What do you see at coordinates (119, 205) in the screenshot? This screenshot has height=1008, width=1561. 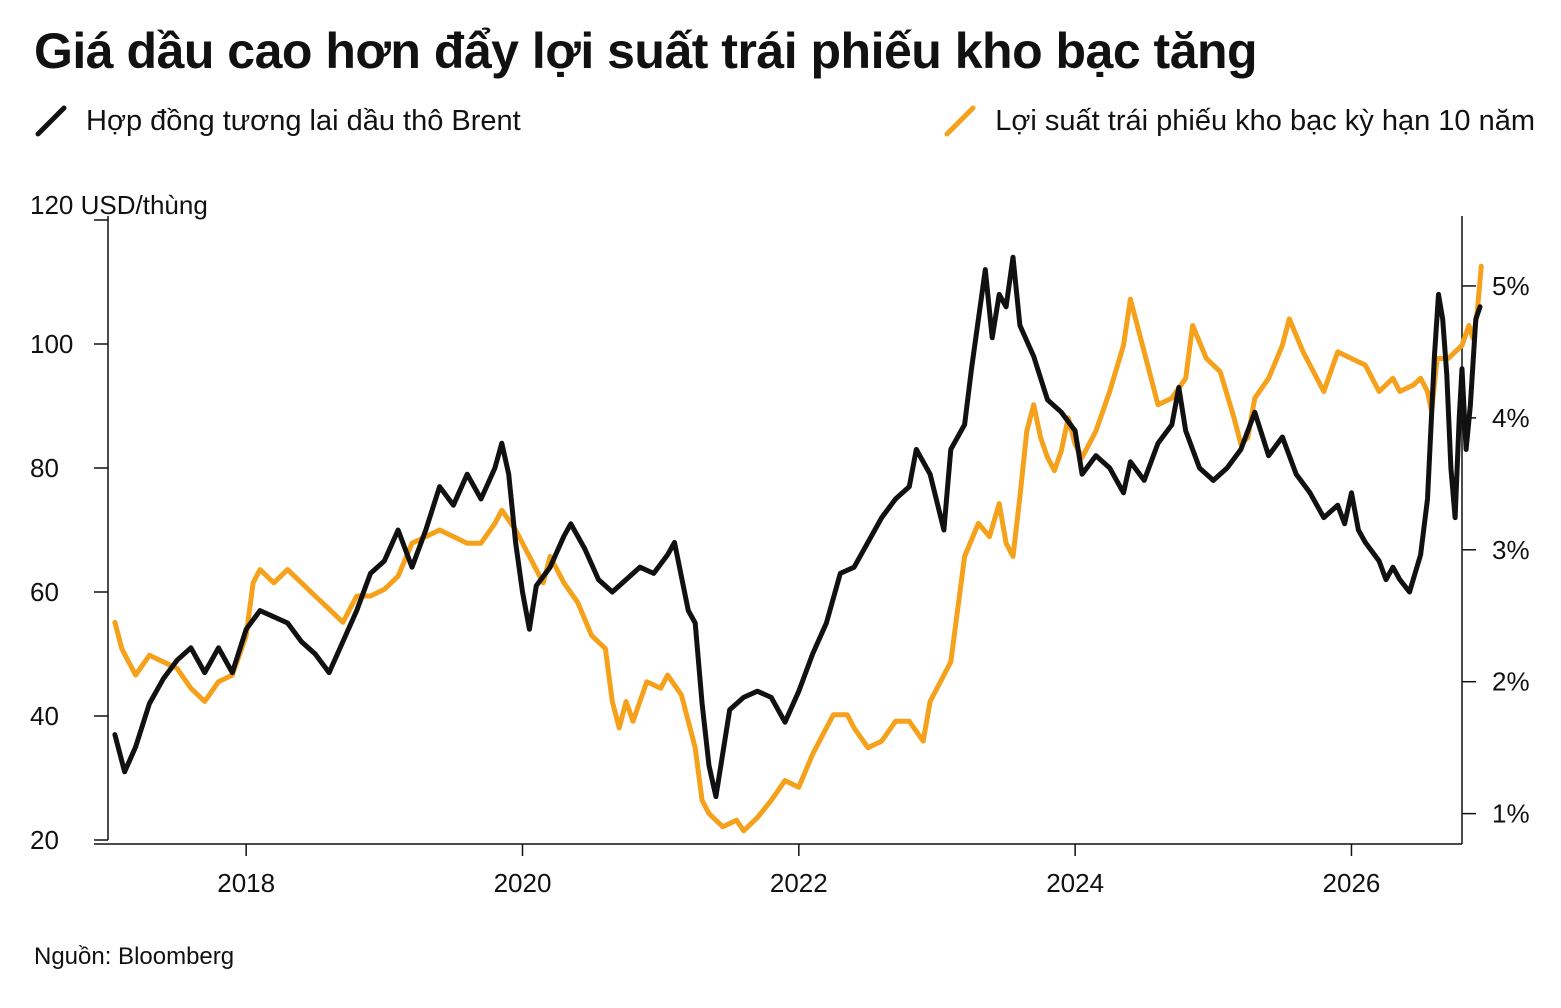 I see `y-left-tick-label: 120 USD/thùng` at bounding box center [119, 205].